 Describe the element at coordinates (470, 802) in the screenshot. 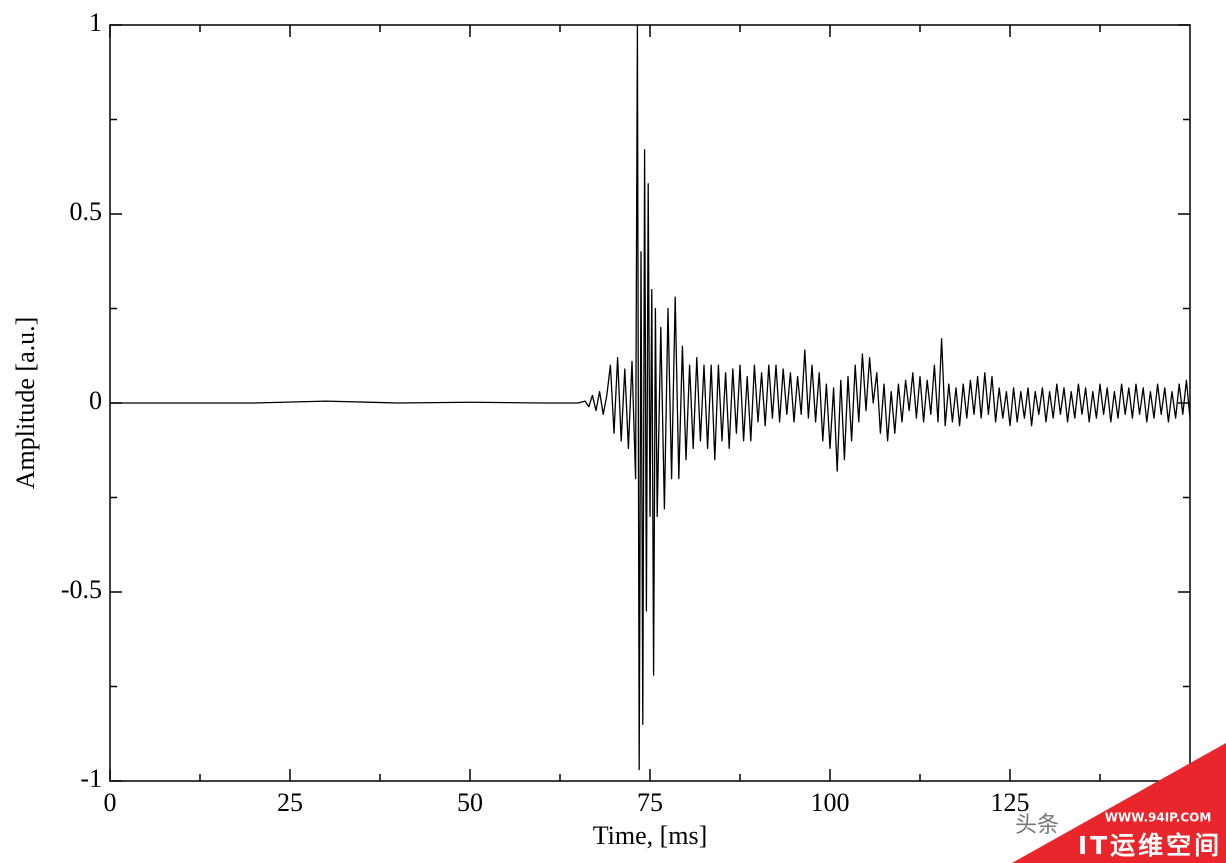

I see `x-tick-label: 50` at that location.